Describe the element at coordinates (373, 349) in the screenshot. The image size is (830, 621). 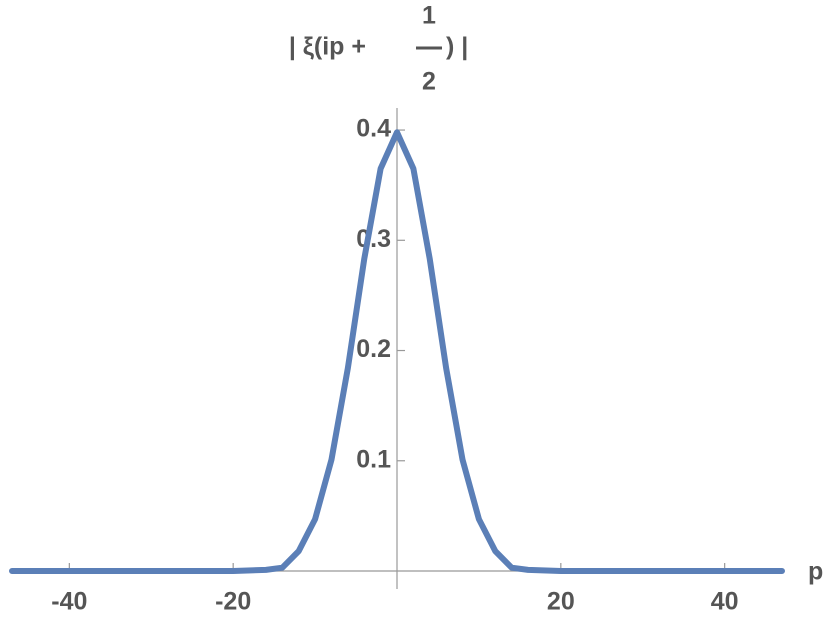
I see `y-tick-label: 0.2` at that location.